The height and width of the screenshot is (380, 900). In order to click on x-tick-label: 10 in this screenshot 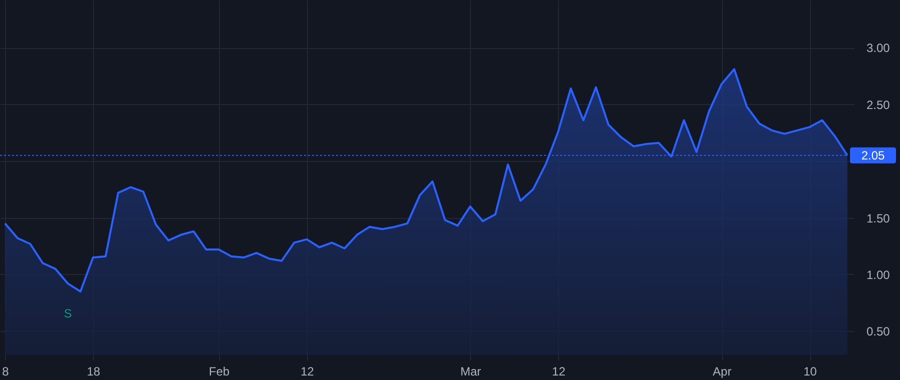, I will do `click(810, 371)`.